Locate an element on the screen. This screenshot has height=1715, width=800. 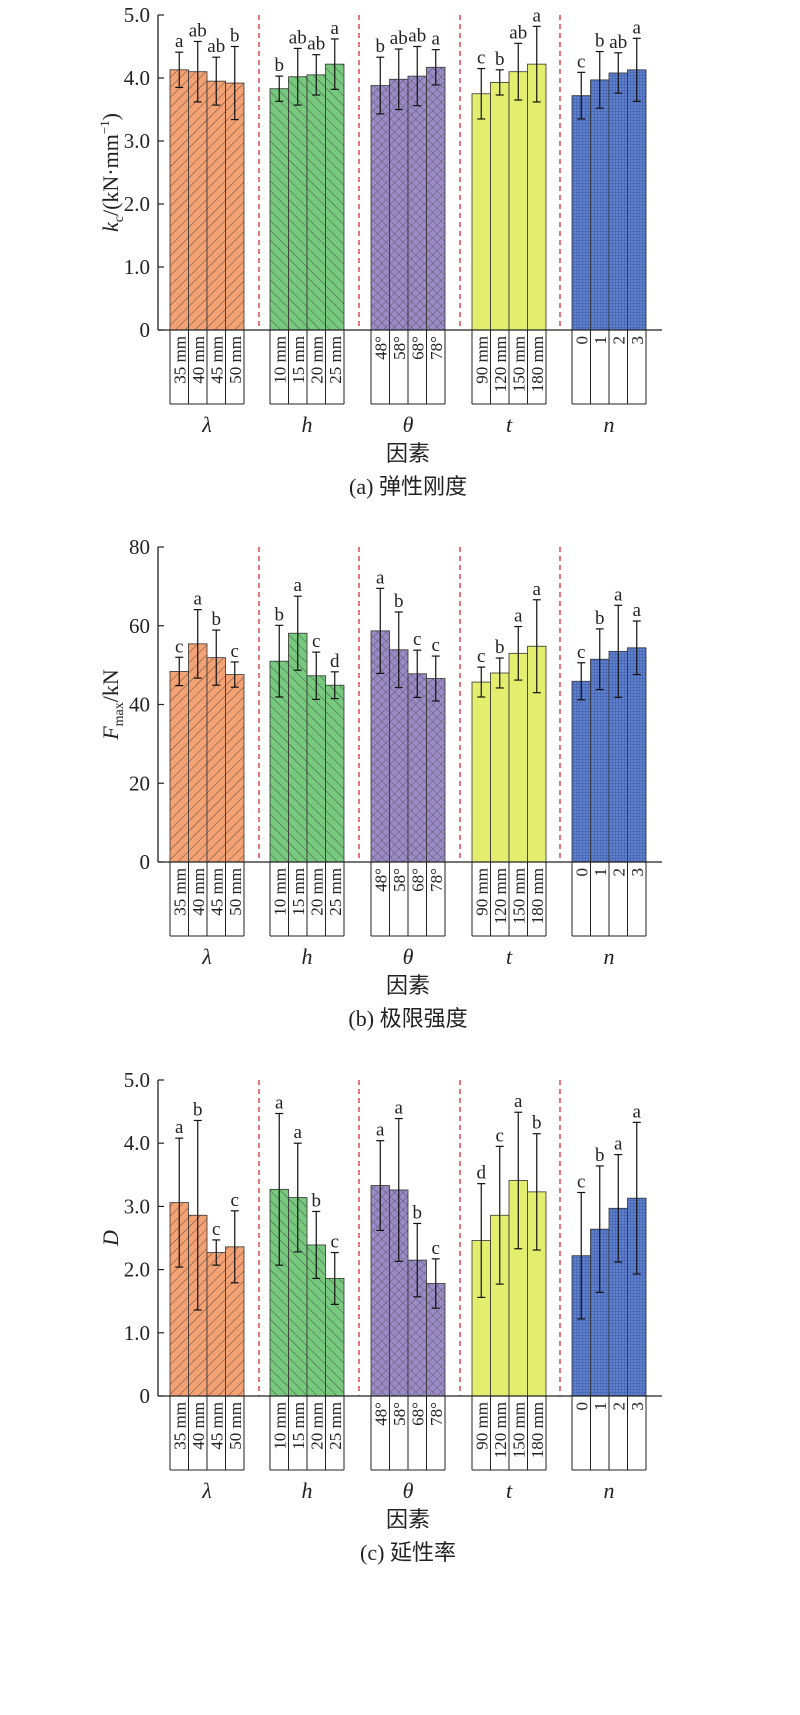
y-axis-label-subscript: c is located at coordinates (119, 219).